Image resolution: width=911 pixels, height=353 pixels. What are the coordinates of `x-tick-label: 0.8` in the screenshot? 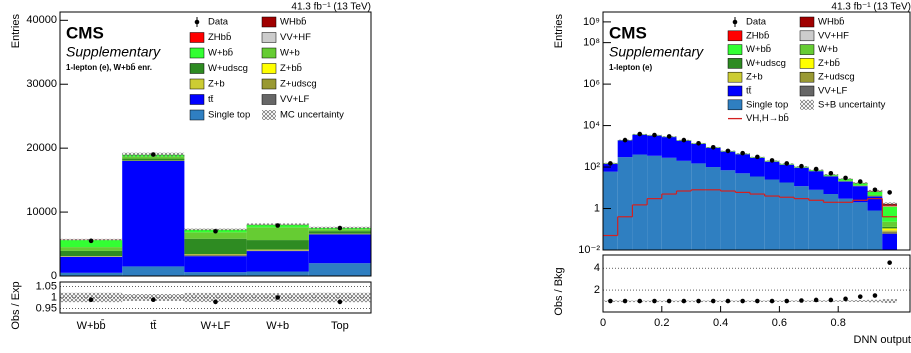 It's located at (838, 323).